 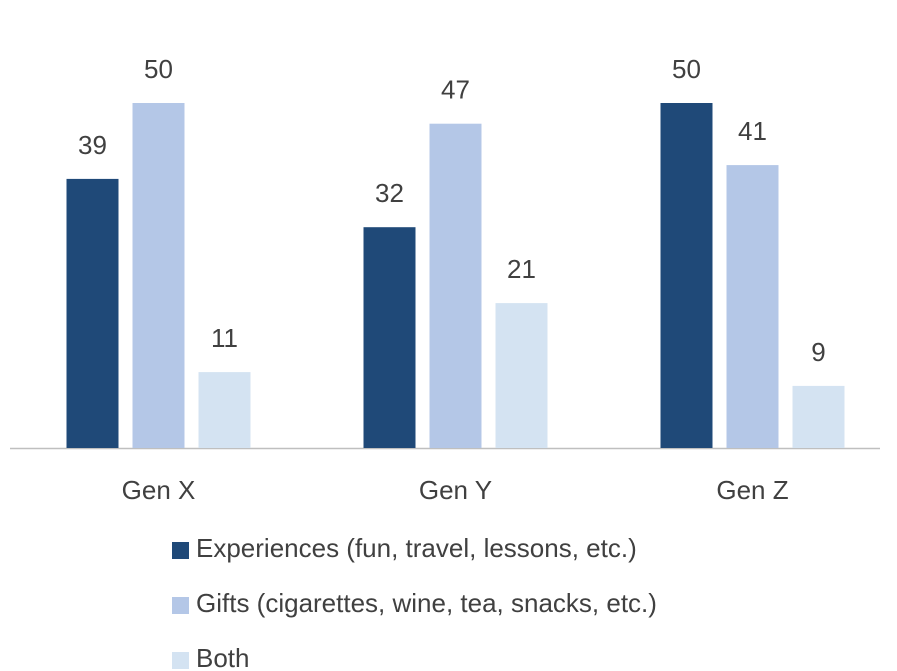 What do you see at coordinates (521, 269) in the screenshot?
I see `data-label: 21` at bounding box center [521, 269].